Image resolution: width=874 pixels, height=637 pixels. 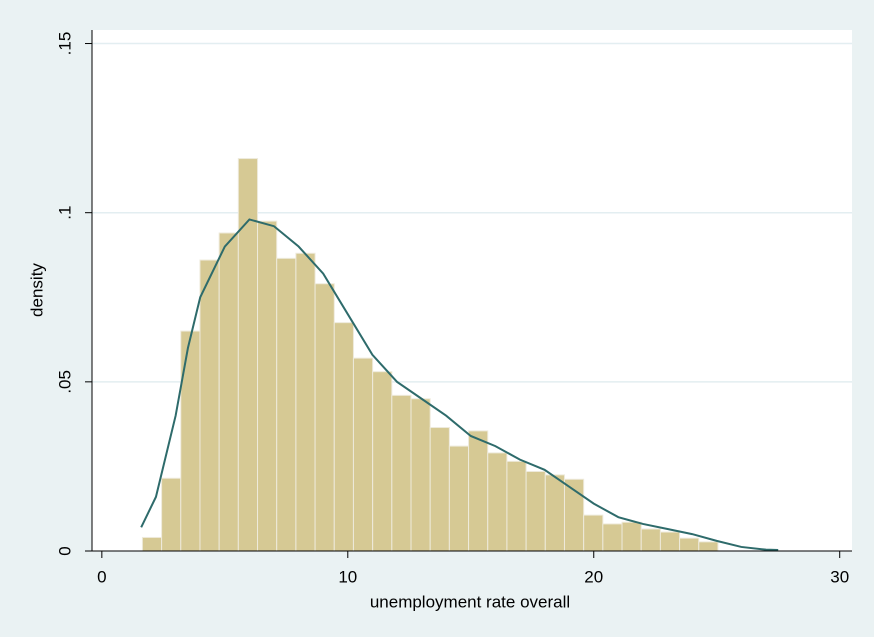 I want to click on x-tick-label: 20, so click(x=593, y=576).